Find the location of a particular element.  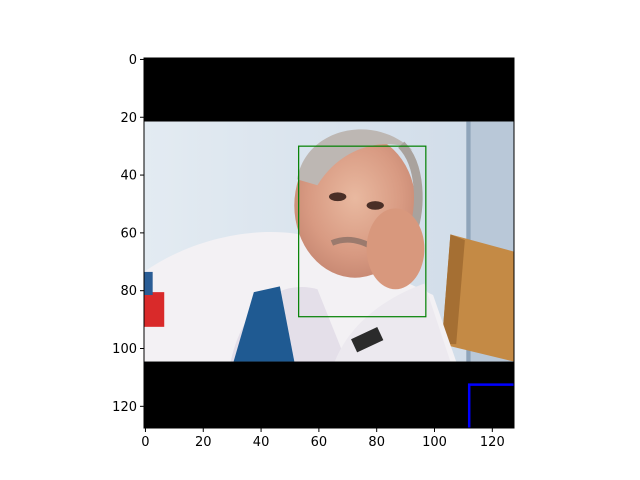

x-tick-label: 100 is located at coordinates (434, 442).